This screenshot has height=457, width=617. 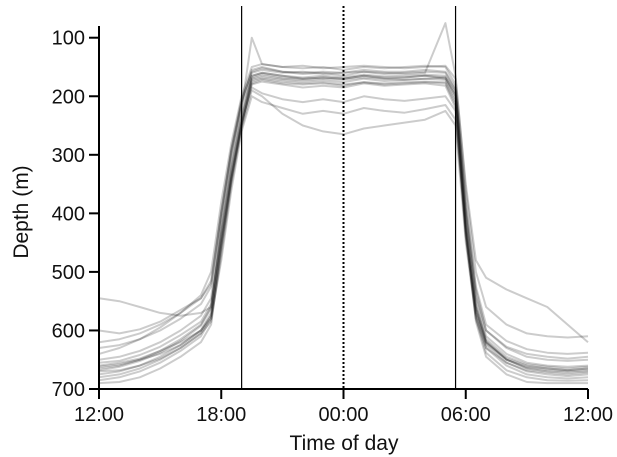 What do you see at coordinates (68, 39) in the screenshot?
I see `y-tick-label-100: 100` at bounding box center [68, 39].